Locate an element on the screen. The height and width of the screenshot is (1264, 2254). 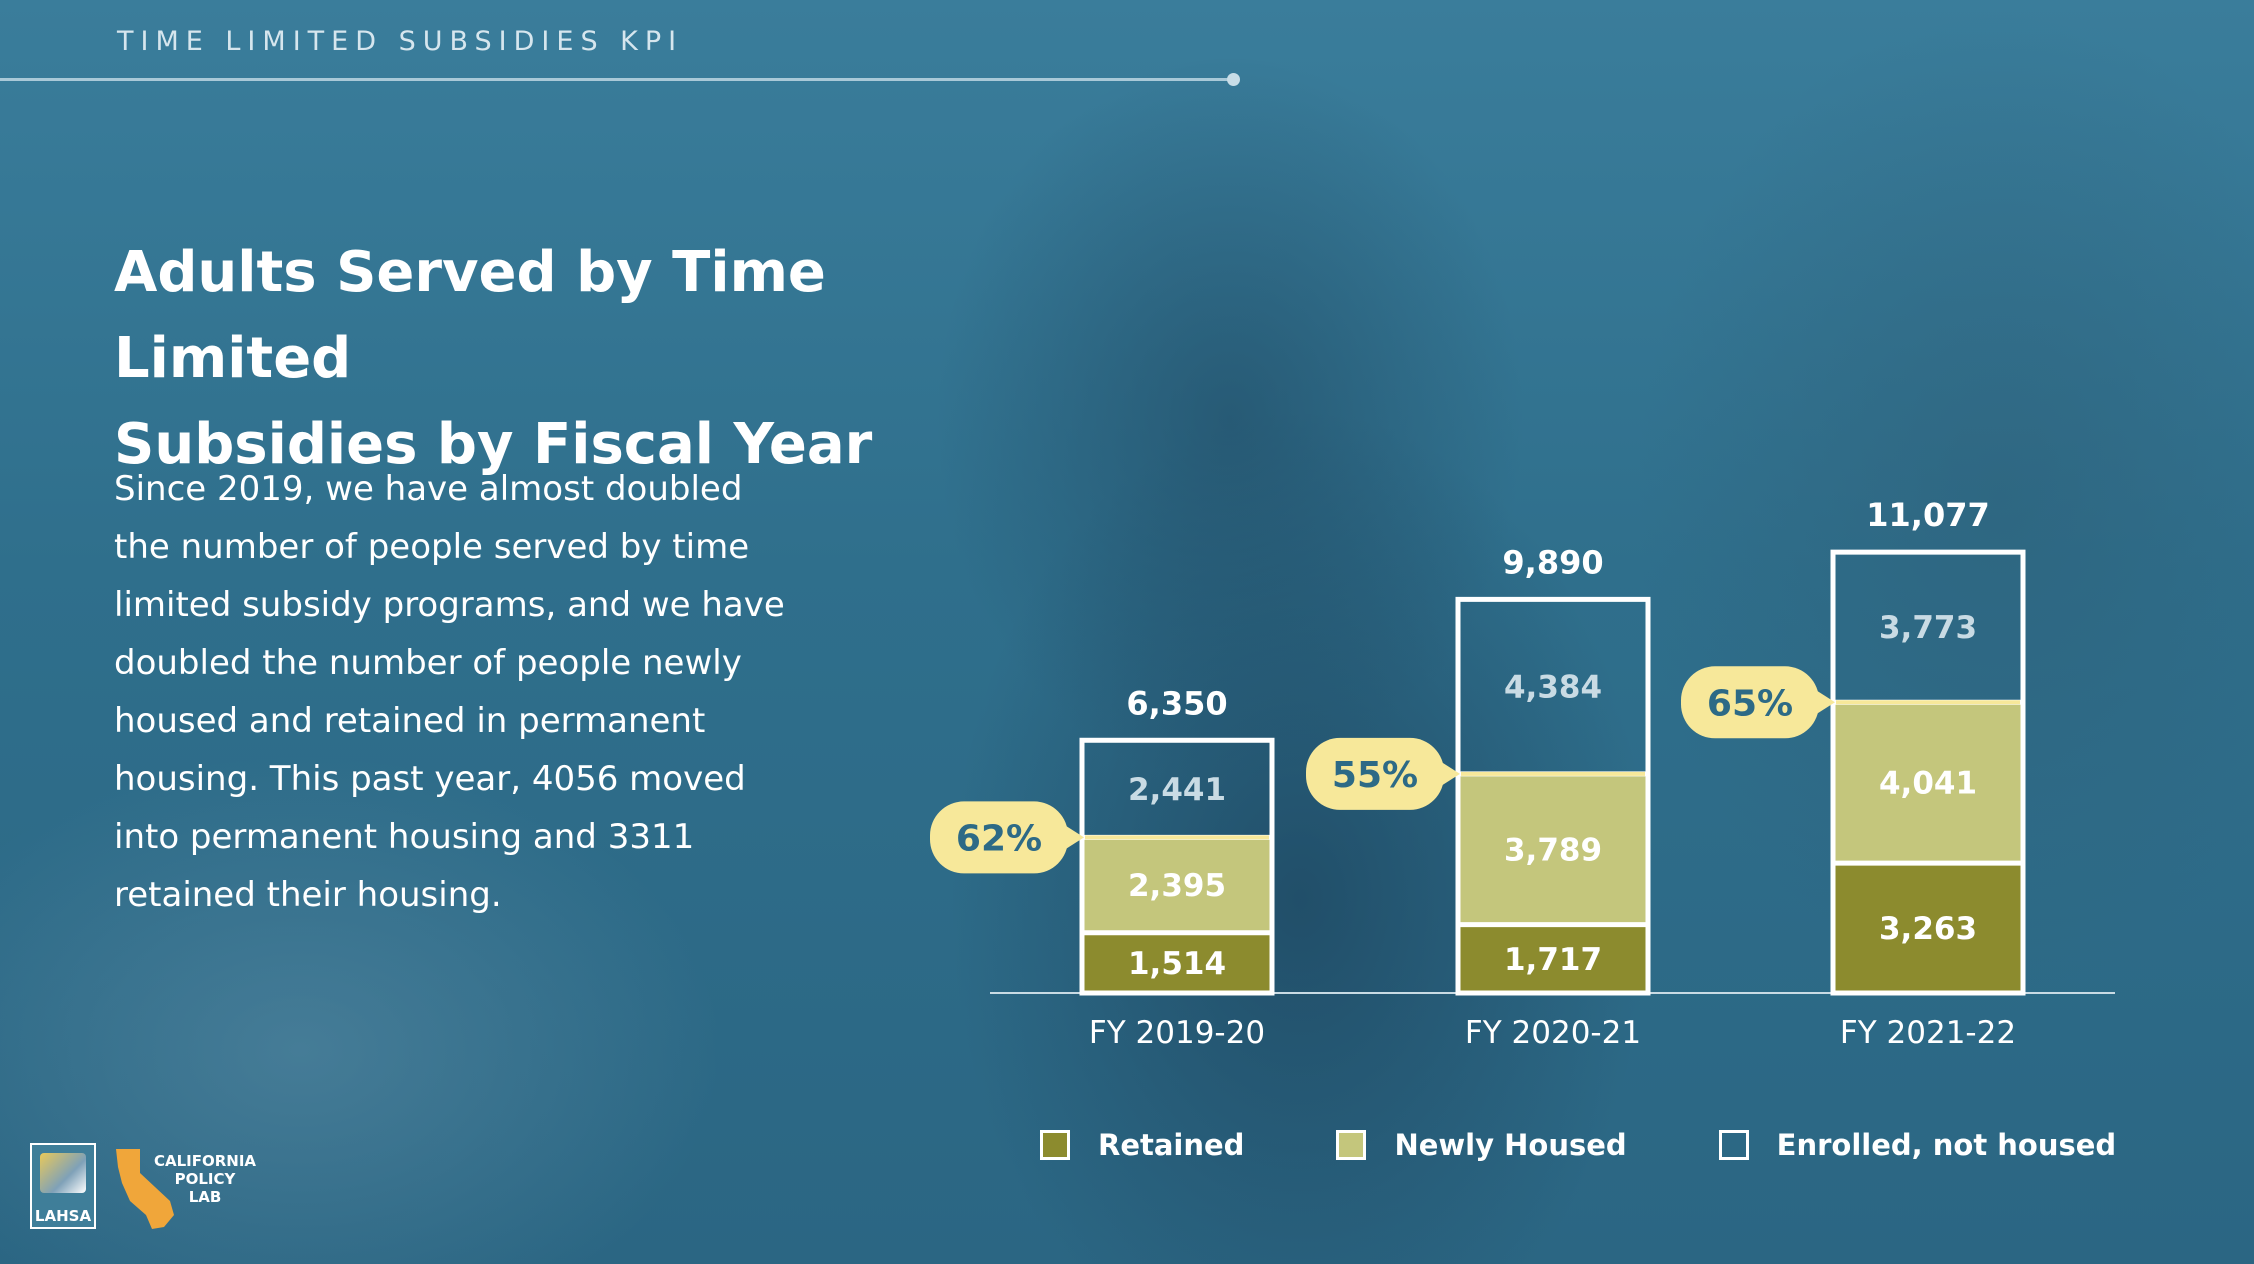
percent-callout-label-2: 65% is located at coordinates (1750, 703).